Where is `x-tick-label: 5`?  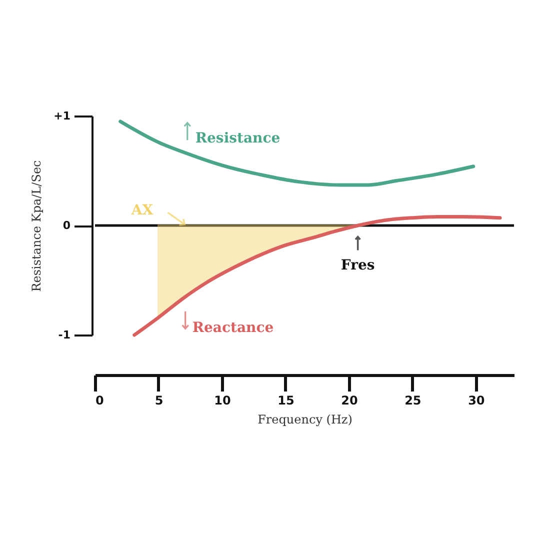 x-tick-label: 5 is located at coordinates (159, 401).